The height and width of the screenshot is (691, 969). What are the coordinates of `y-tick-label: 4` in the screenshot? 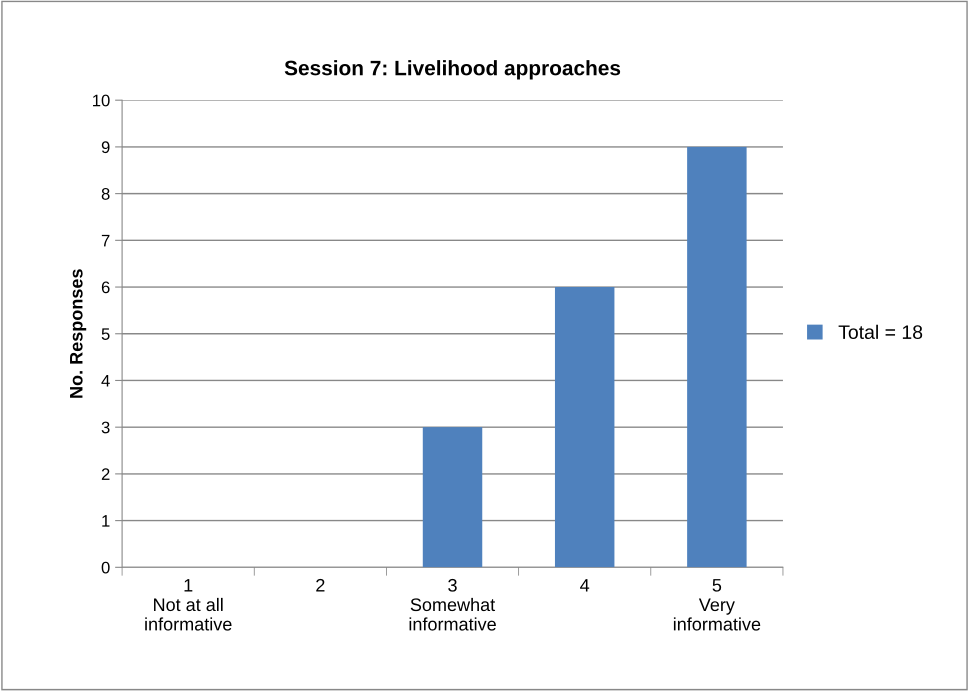 It's located at (105, 381).